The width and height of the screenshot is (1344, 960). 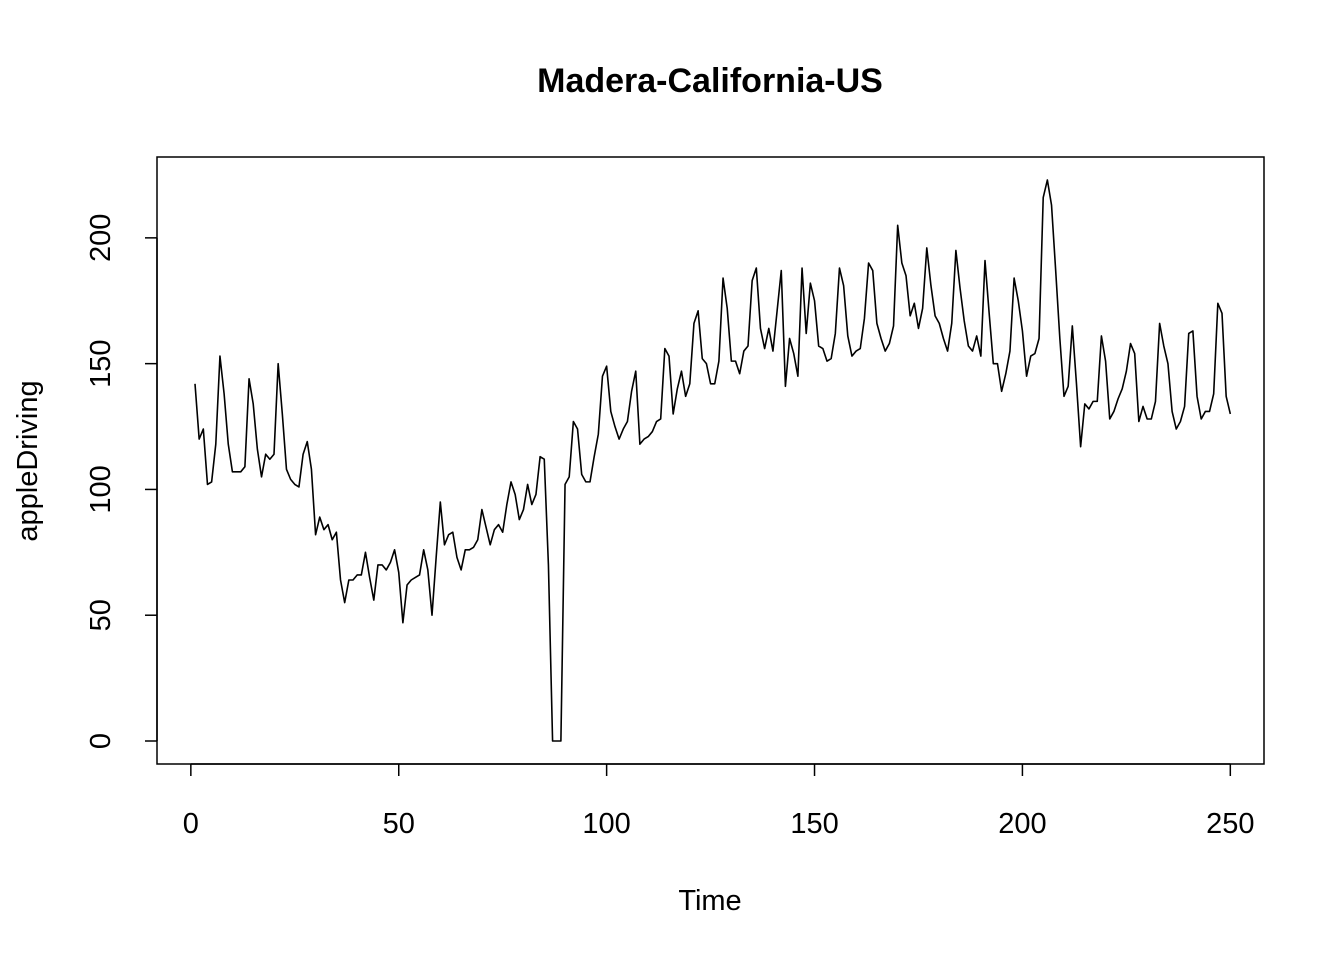 What do you see at coordinates (121, 481) in the screenshot?
I see `y-axis: 0 50 100 150 200` at bounding box center [121, 481].